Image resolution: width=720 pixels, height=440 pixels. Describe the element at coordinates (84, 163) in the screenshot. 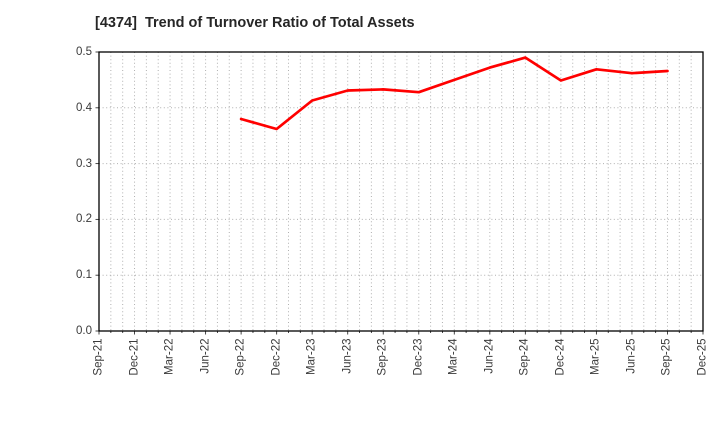

I see `y-tick-label: 0.3` at that location.